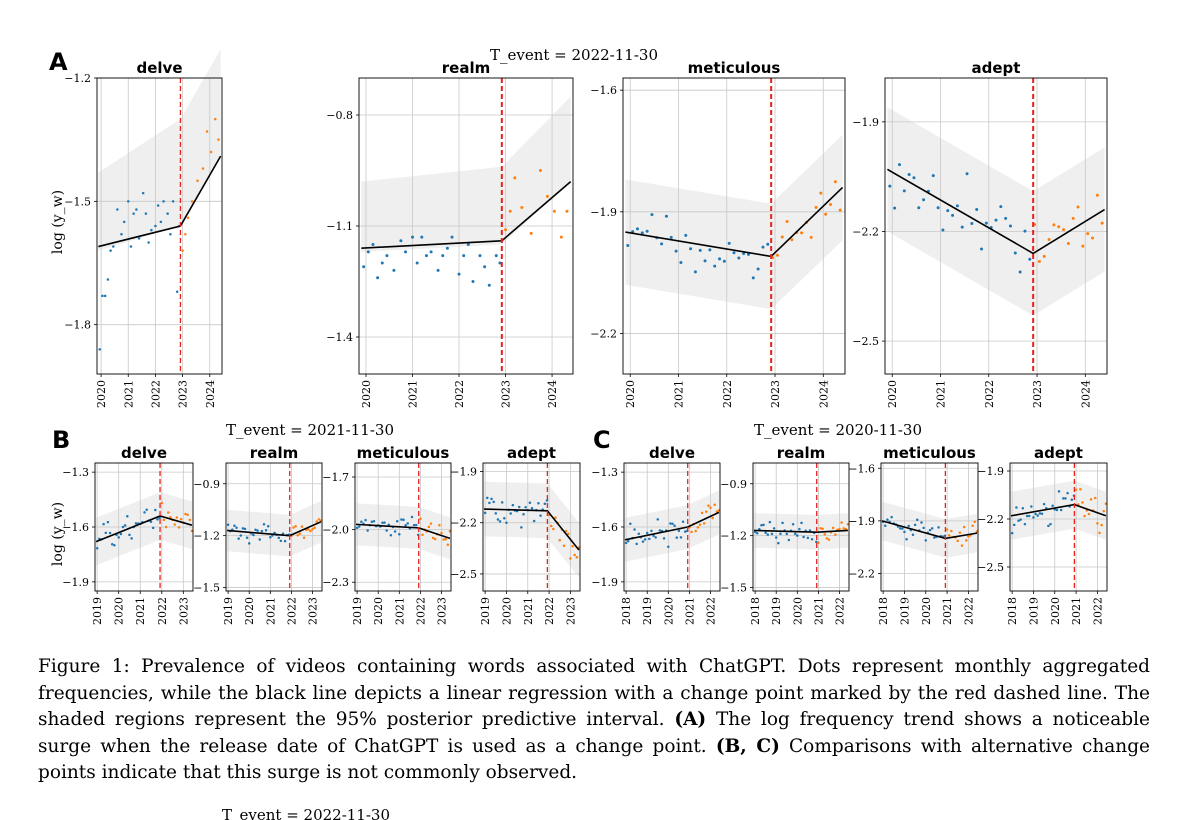 This screenshot has width=1188, height=820. What do you see at coordinates (996, 68) in the screenshot?
I see `subplot-title: adept` at bounding box center [996, 68].